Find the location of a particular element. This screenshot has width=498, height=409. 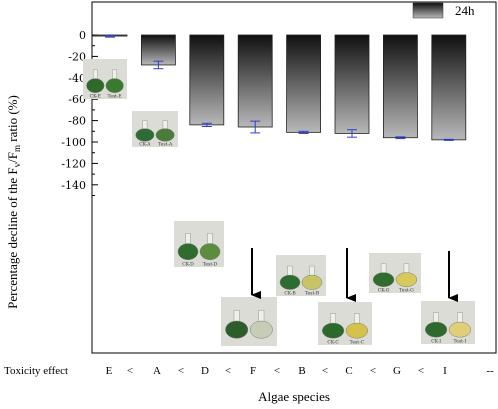

toxicity-species: -- is located at coordinates (490, 371).